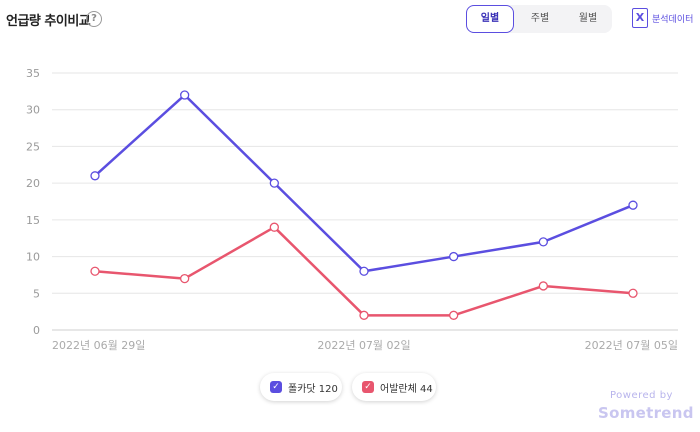 The height and width of the screenshot is (432, 700). Describe the element at coordinates (36, 293) in the screenshot. I see `y-tick-label: 5` at that location.